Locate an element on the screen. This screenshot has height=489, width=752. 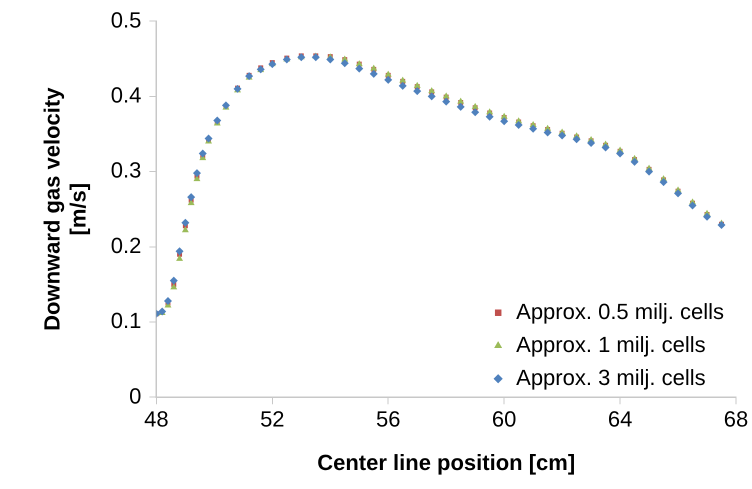
y-tick-label: 0.2 is located at coordinates (126, 245).